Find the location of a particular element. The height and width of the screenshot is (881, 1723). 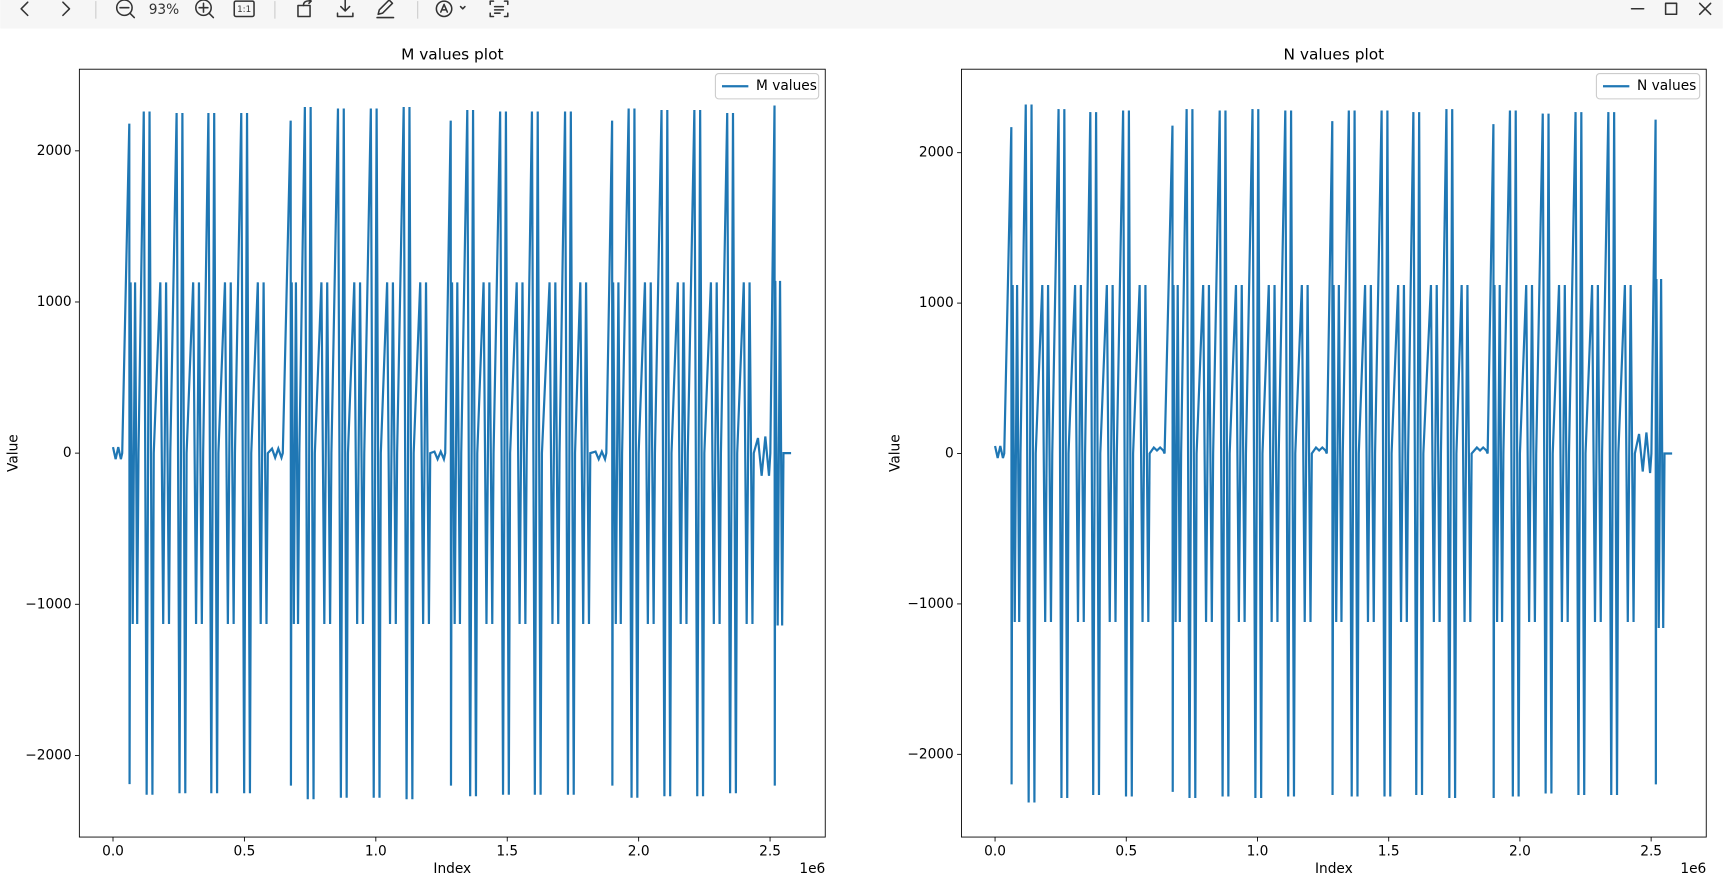

actual-size-label: 1:1 is located at coordinates (244, 10).